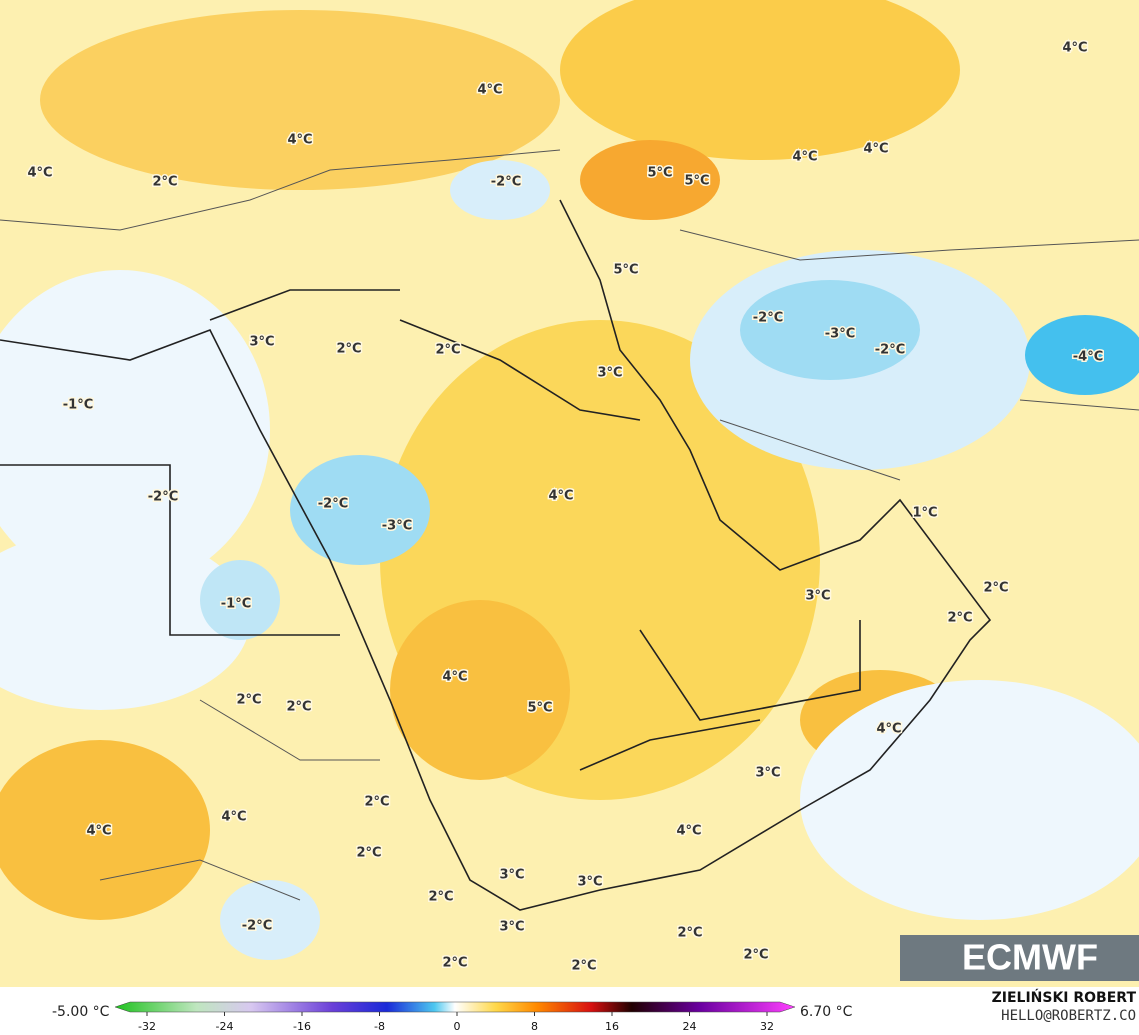 The image size is (1139, 1035). What do you see at coordinates (81, 1012) in the screenshot?
I see `colorbar-min: -5.00 °C` at bounding box center [81, 1012].